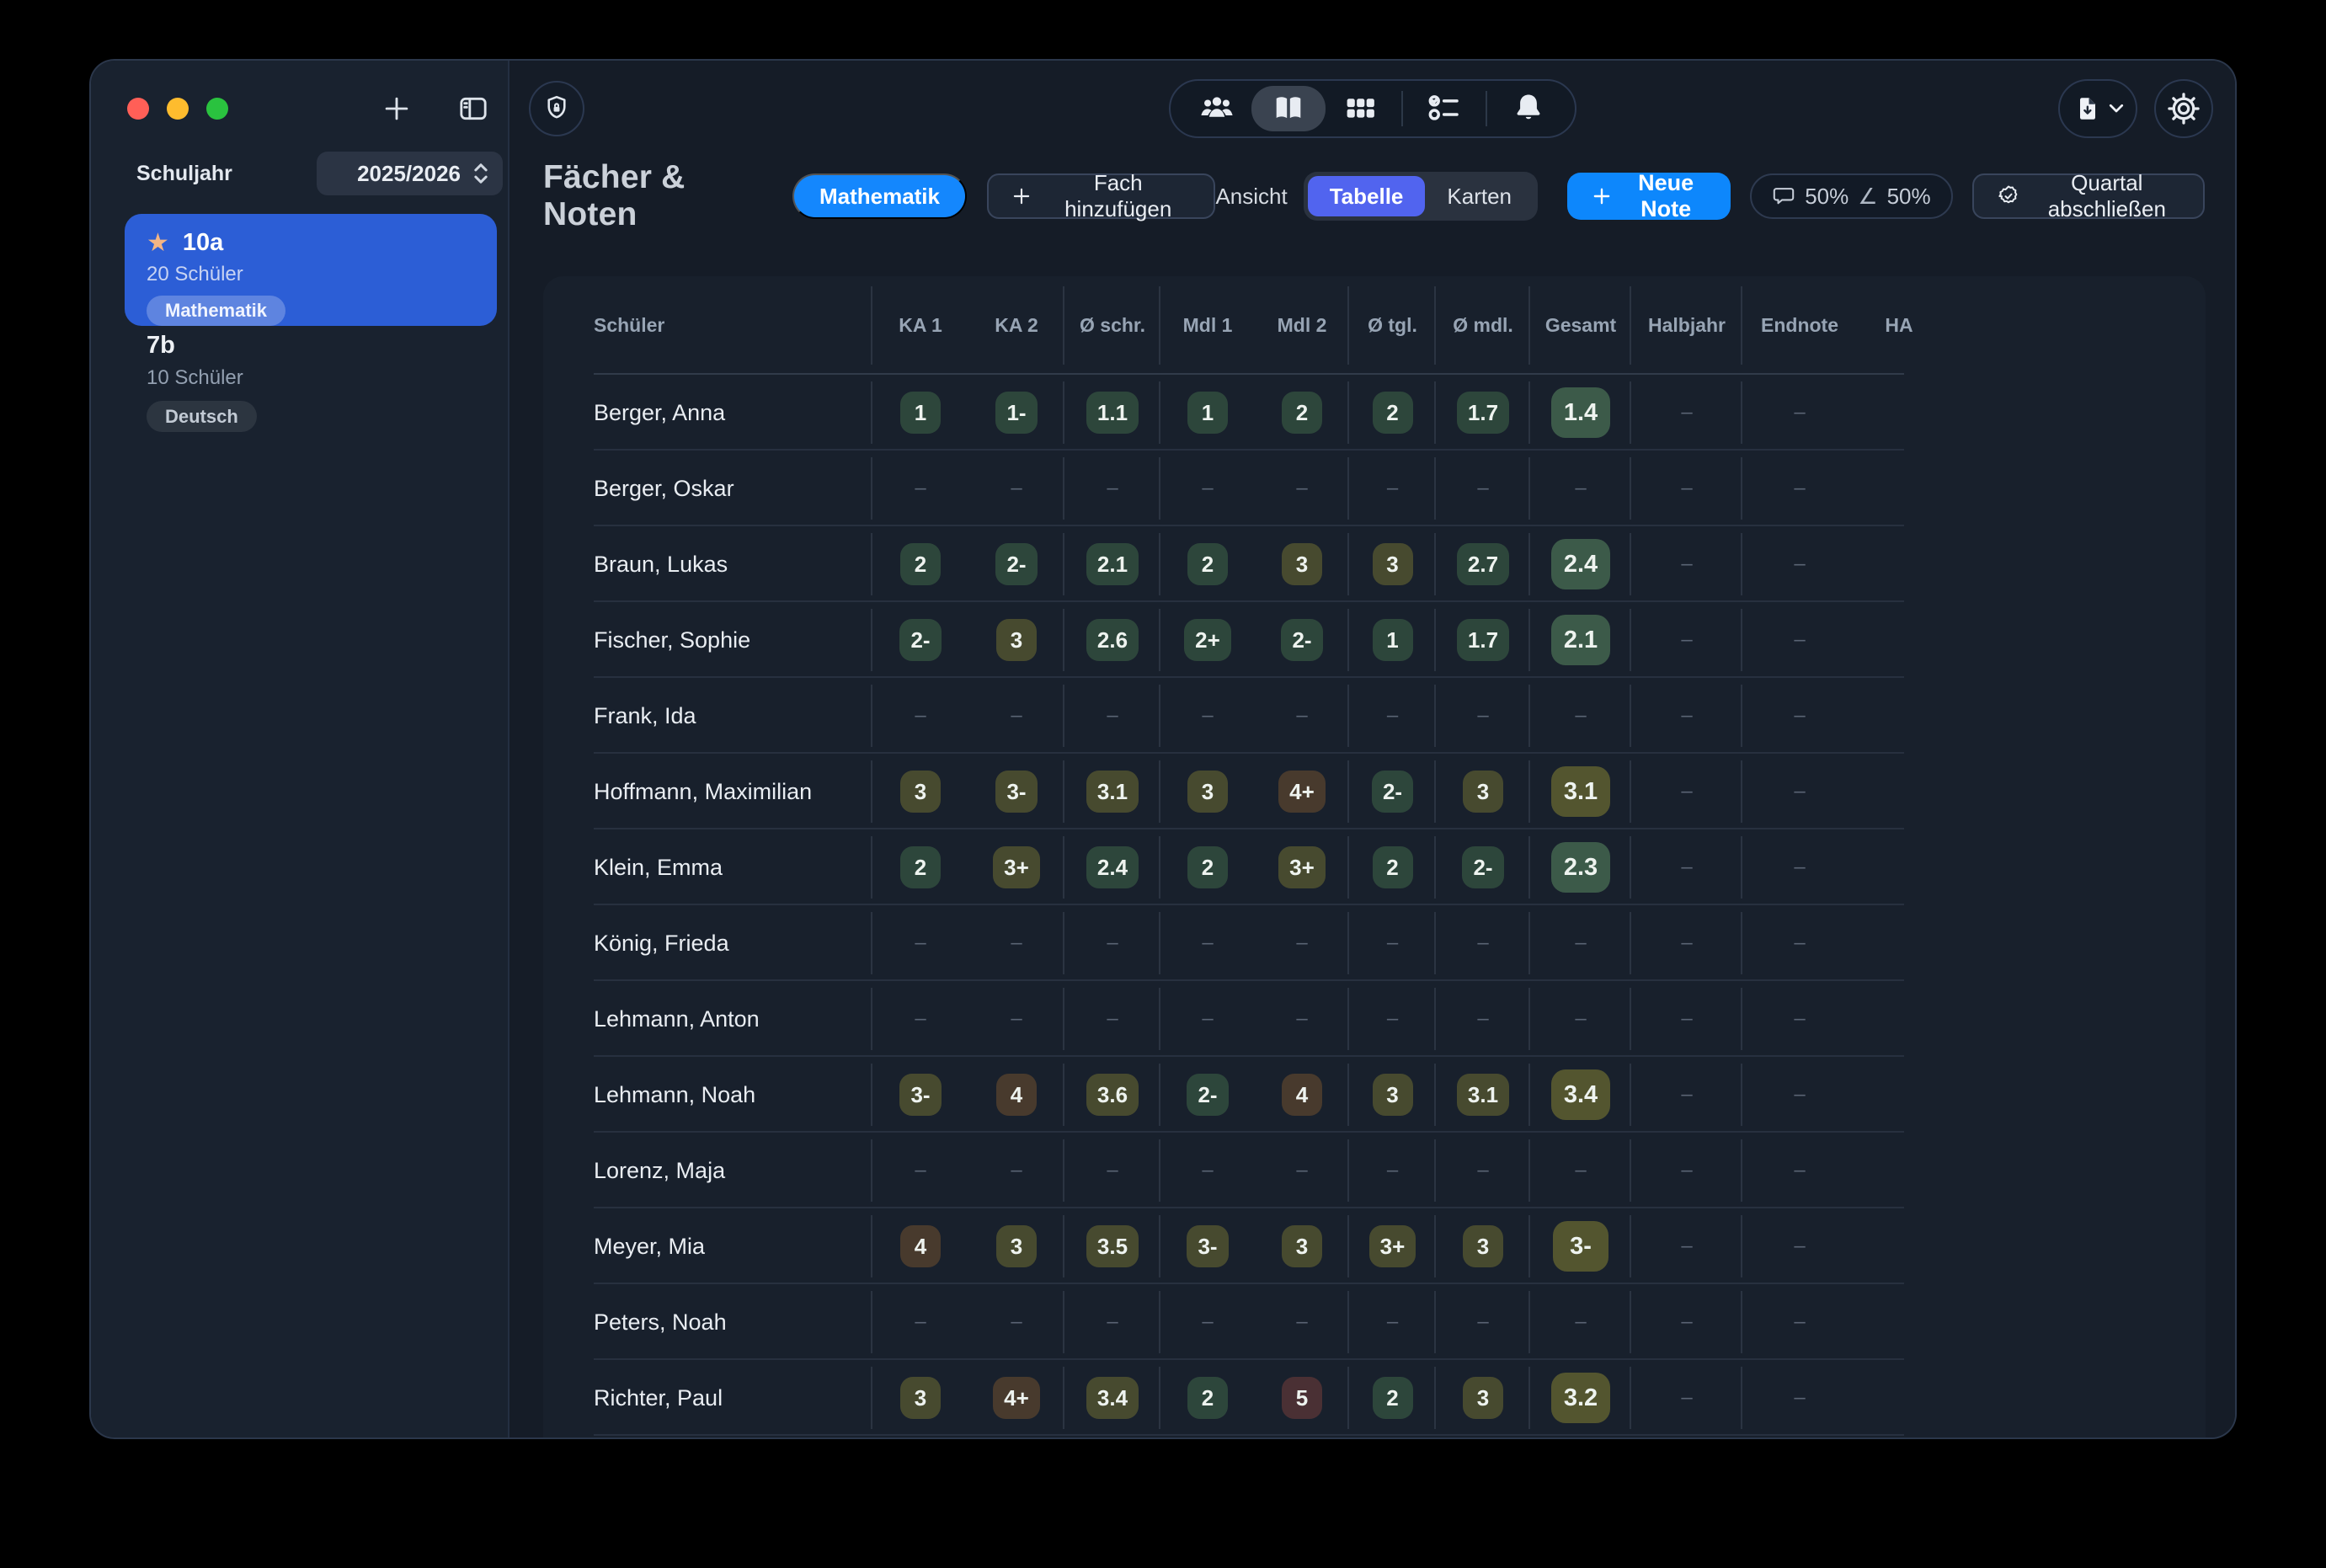 The height and width of the screenshot is (1568, 2326). What do you see at coordinates (1580, 1398) in the screenshot?
I see `grade-chip: 3.2` at bounding box center [1580, 1398].